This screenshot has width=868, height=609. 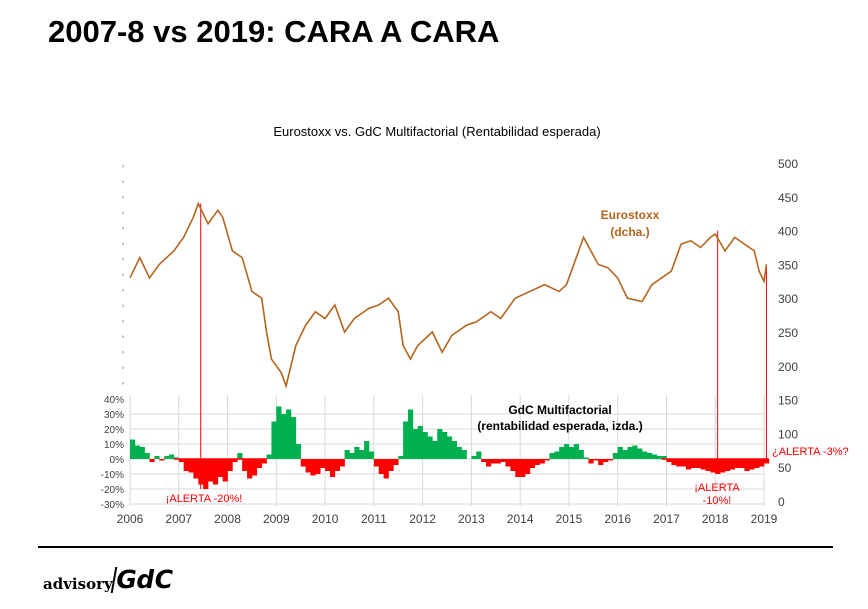 I want to click on advisory-gdc-logo: advisory GdC, so click(x=109, y=579).